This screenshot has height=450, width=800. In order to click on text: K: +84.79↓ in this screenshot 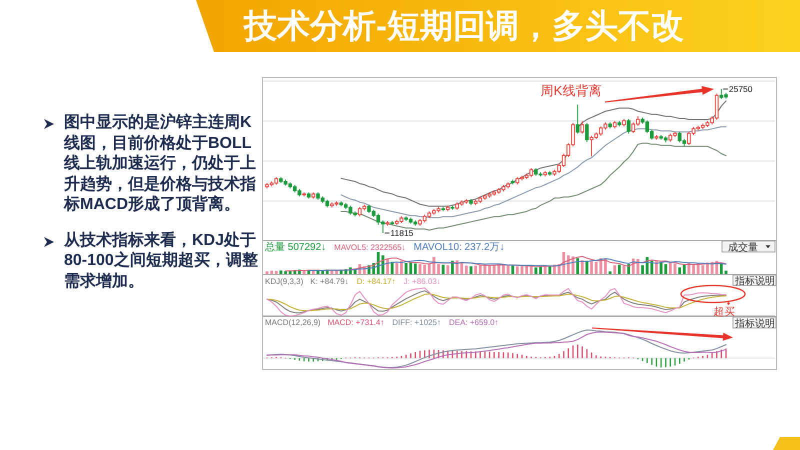, I will do `click(329, 281)`.